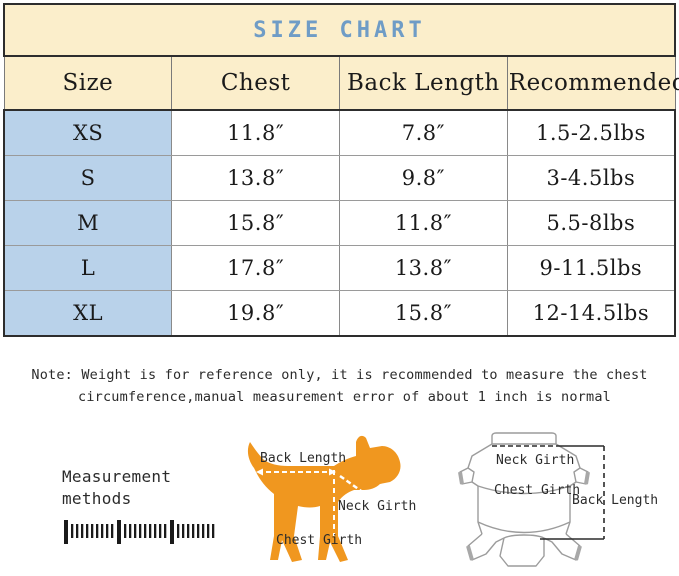 The height and width of the screenshot is (576, 679). I want to click on dog-measurement-diagram: Back Length Neck Girth Chest Girth, so click(330, 504).